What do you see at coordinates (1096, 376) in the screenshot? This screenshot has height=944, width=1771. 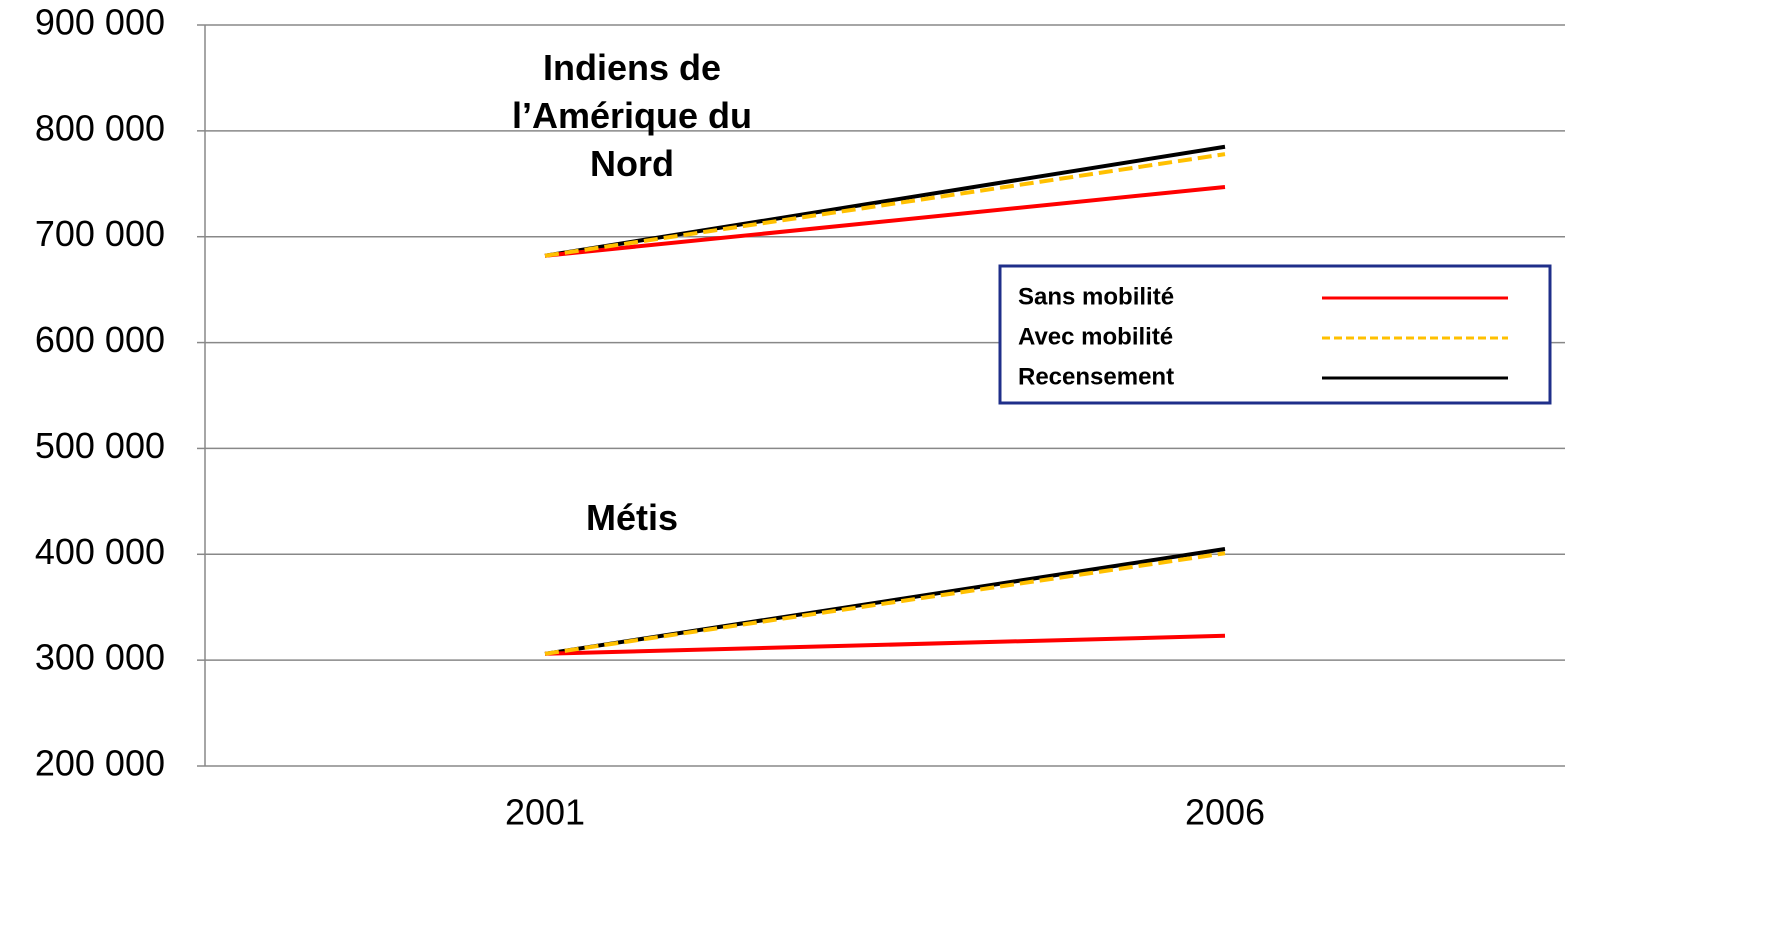 I see `legend-label: Recensement` at bounding box center [1096, 376].